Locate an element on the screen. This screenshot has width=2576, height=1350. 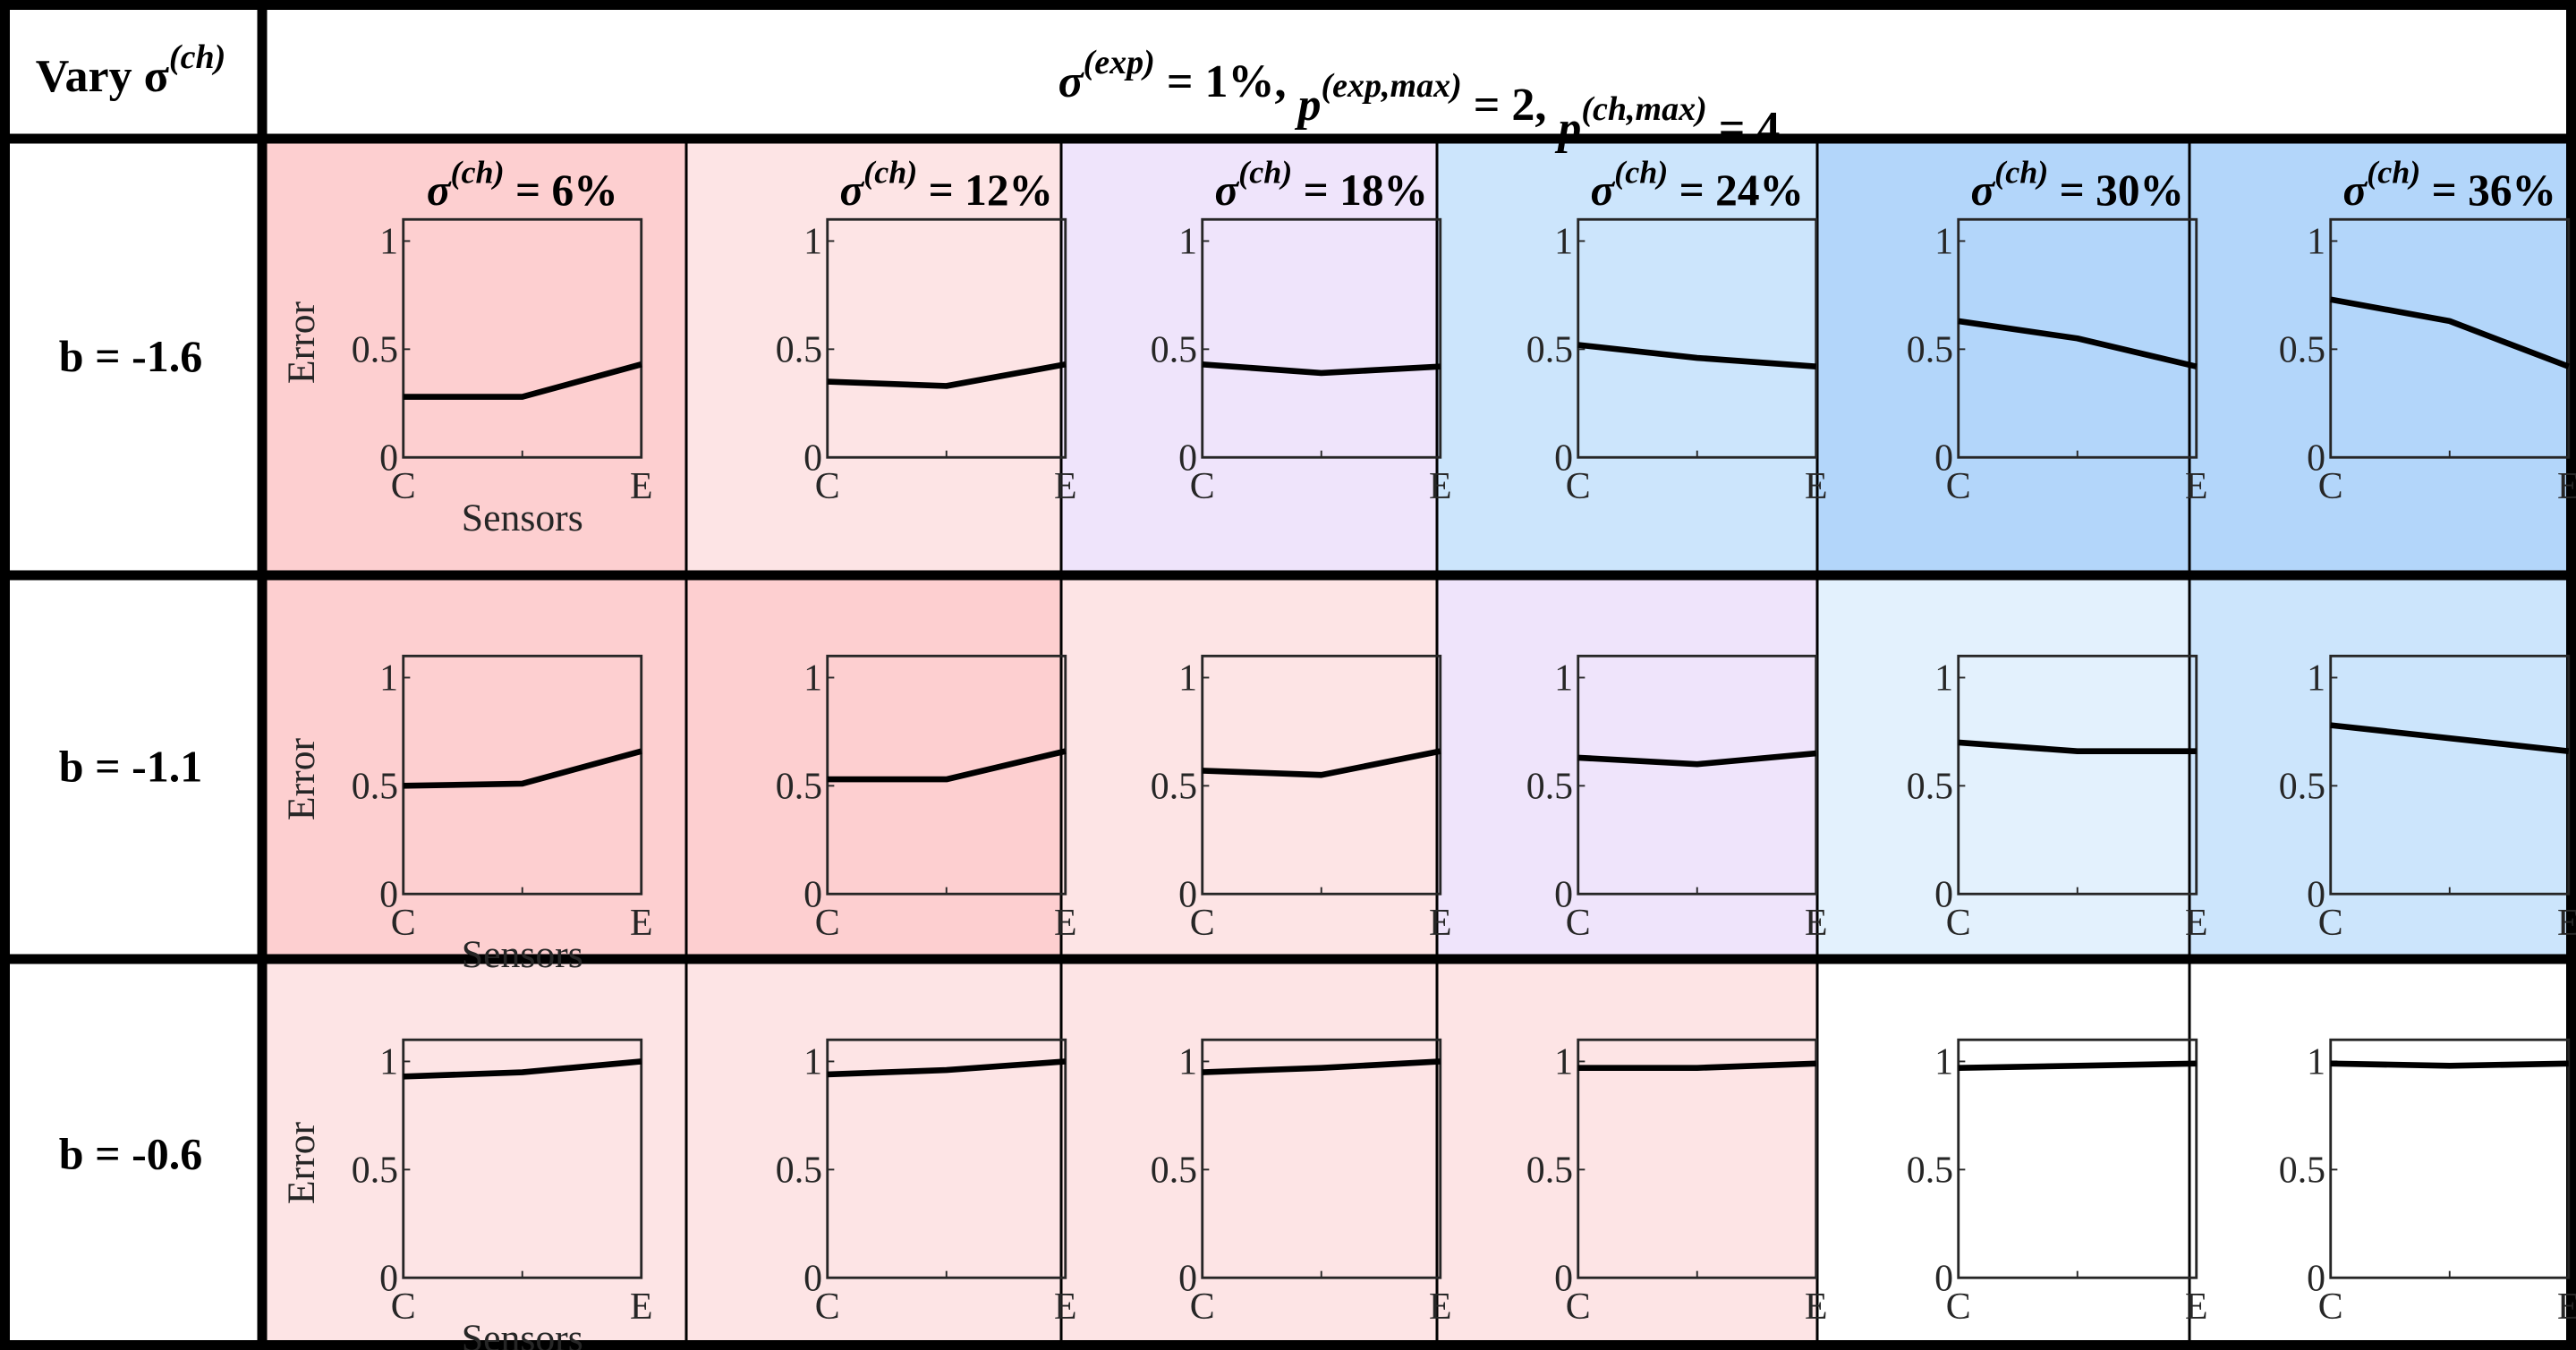
param-symbol: p is located at coordinates (1307, 105).